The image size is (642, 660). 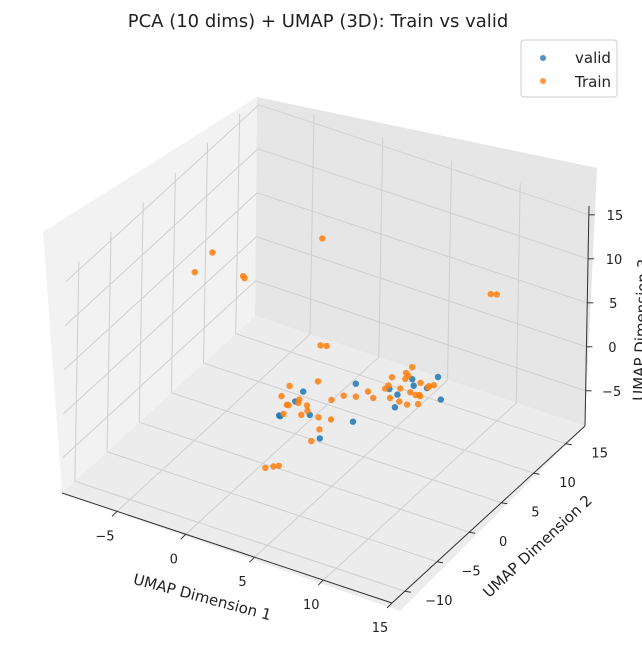 I want to click on y-tick-label-3: 5, so click(x=535, y=513).